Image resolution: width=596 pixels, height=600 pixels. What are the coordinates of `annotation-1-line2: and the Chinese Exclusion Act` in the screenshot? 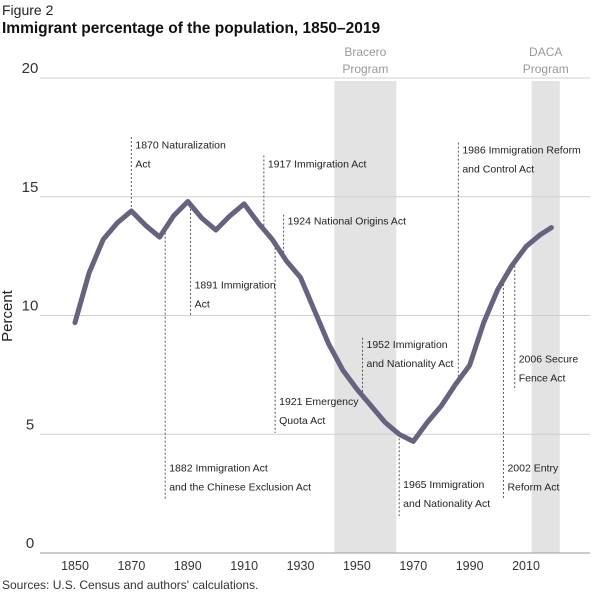 It's located at (240, 488).